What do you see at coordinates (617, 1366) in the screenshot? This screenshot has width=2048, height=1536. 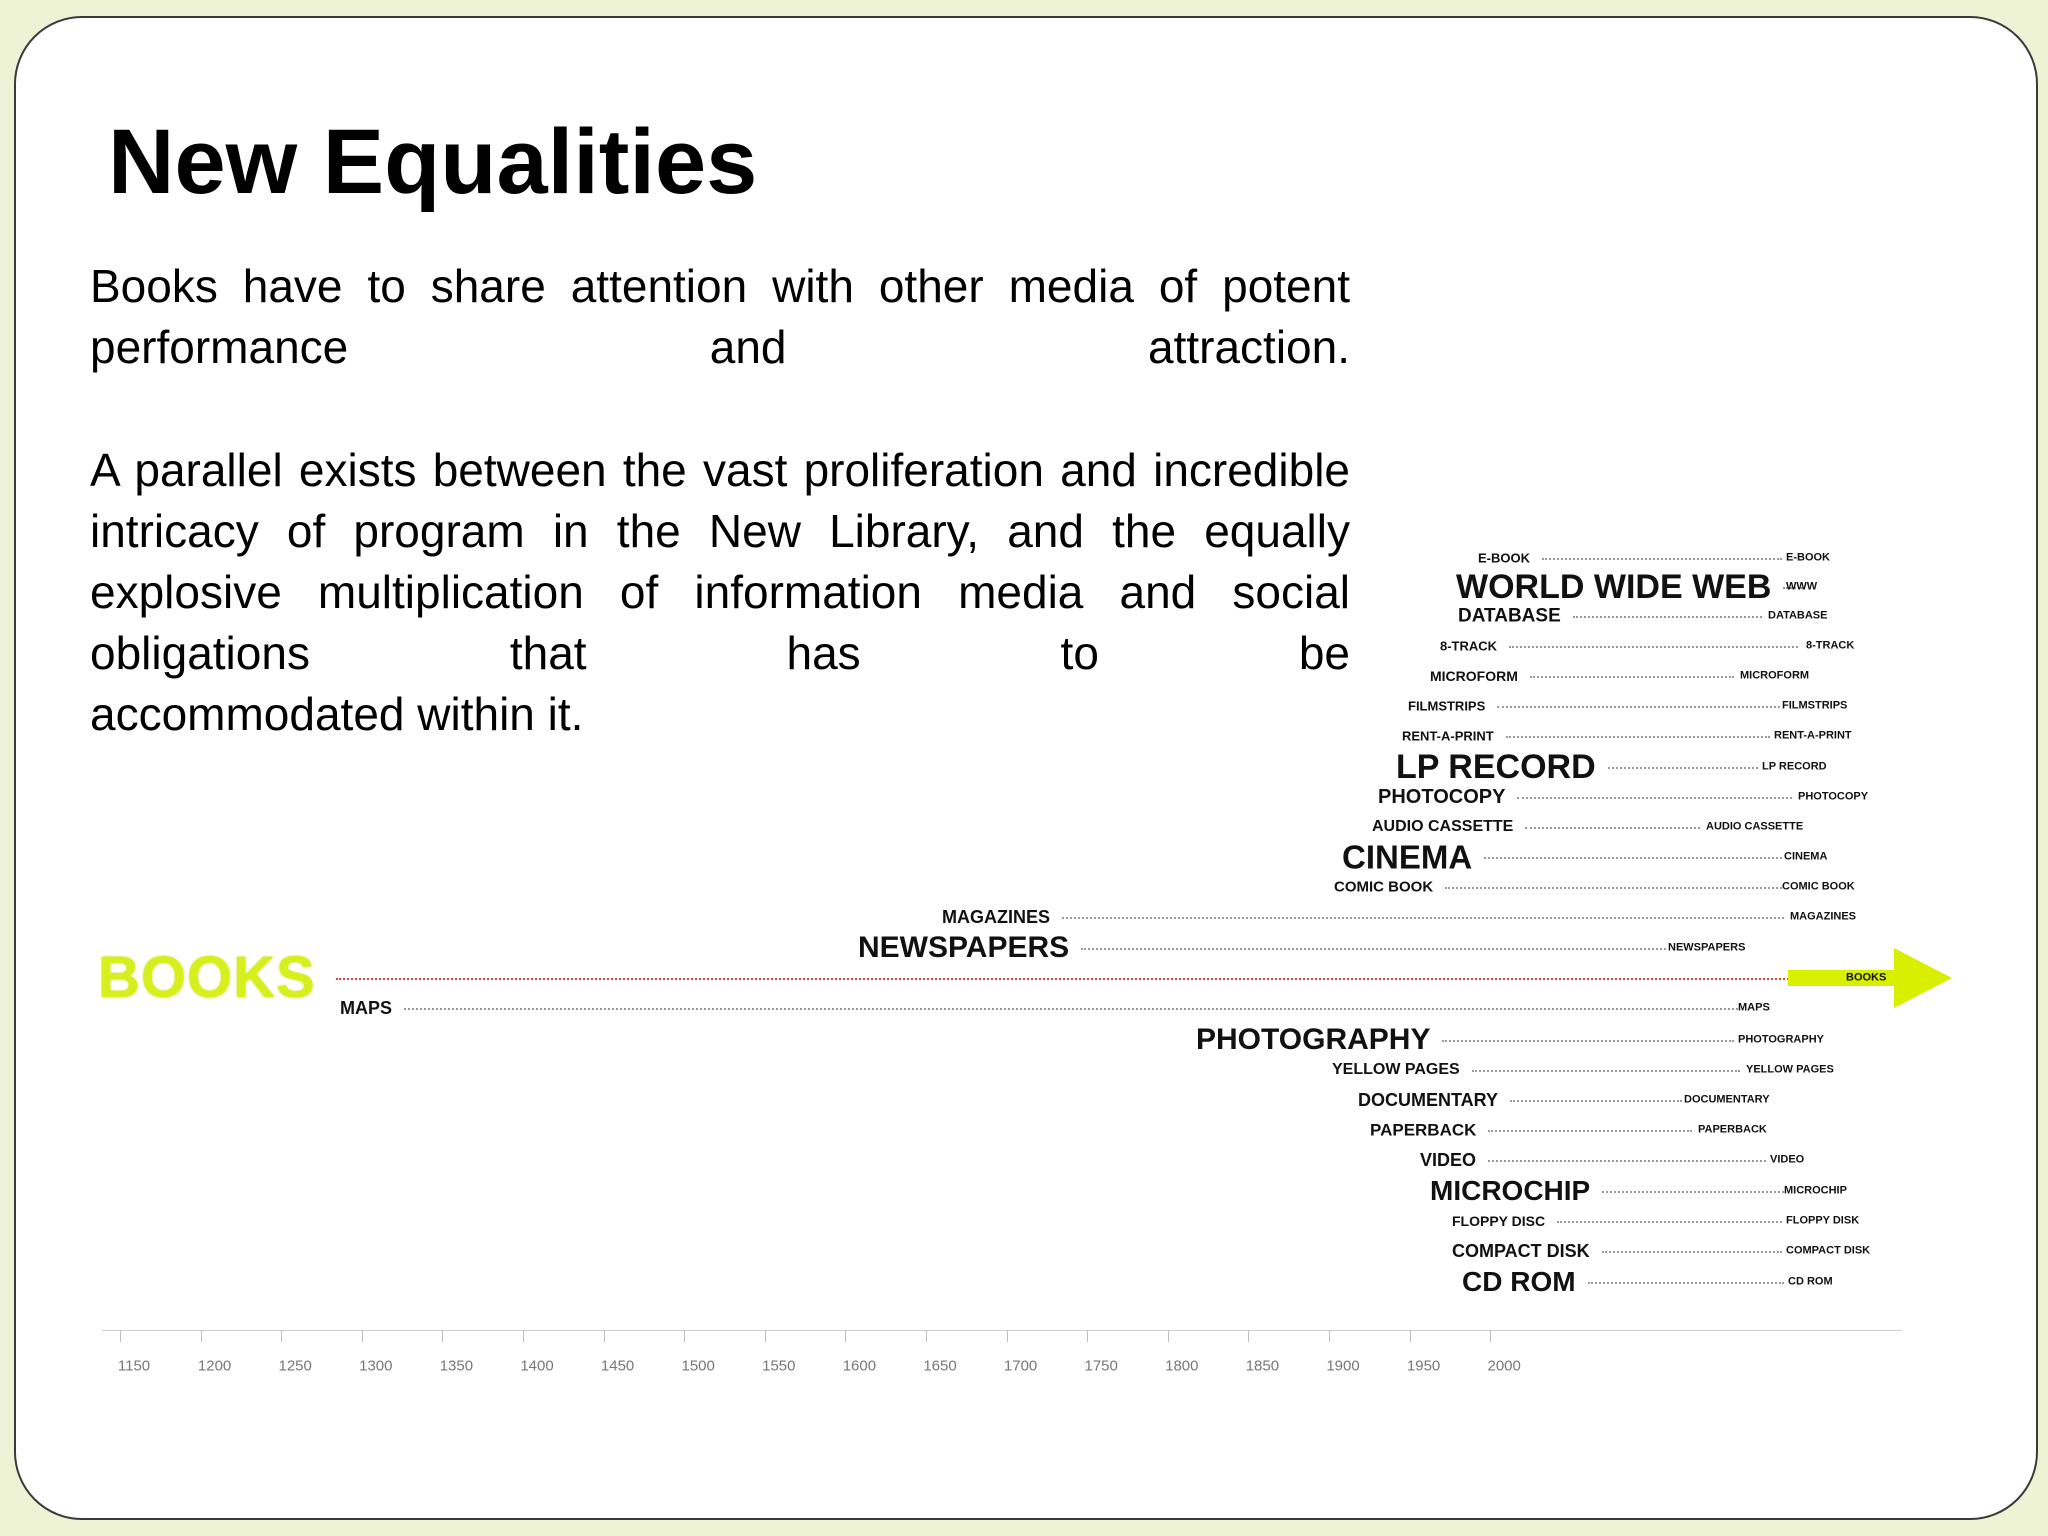 I see `year-label: 1450` at bounding box center [617, 1366].